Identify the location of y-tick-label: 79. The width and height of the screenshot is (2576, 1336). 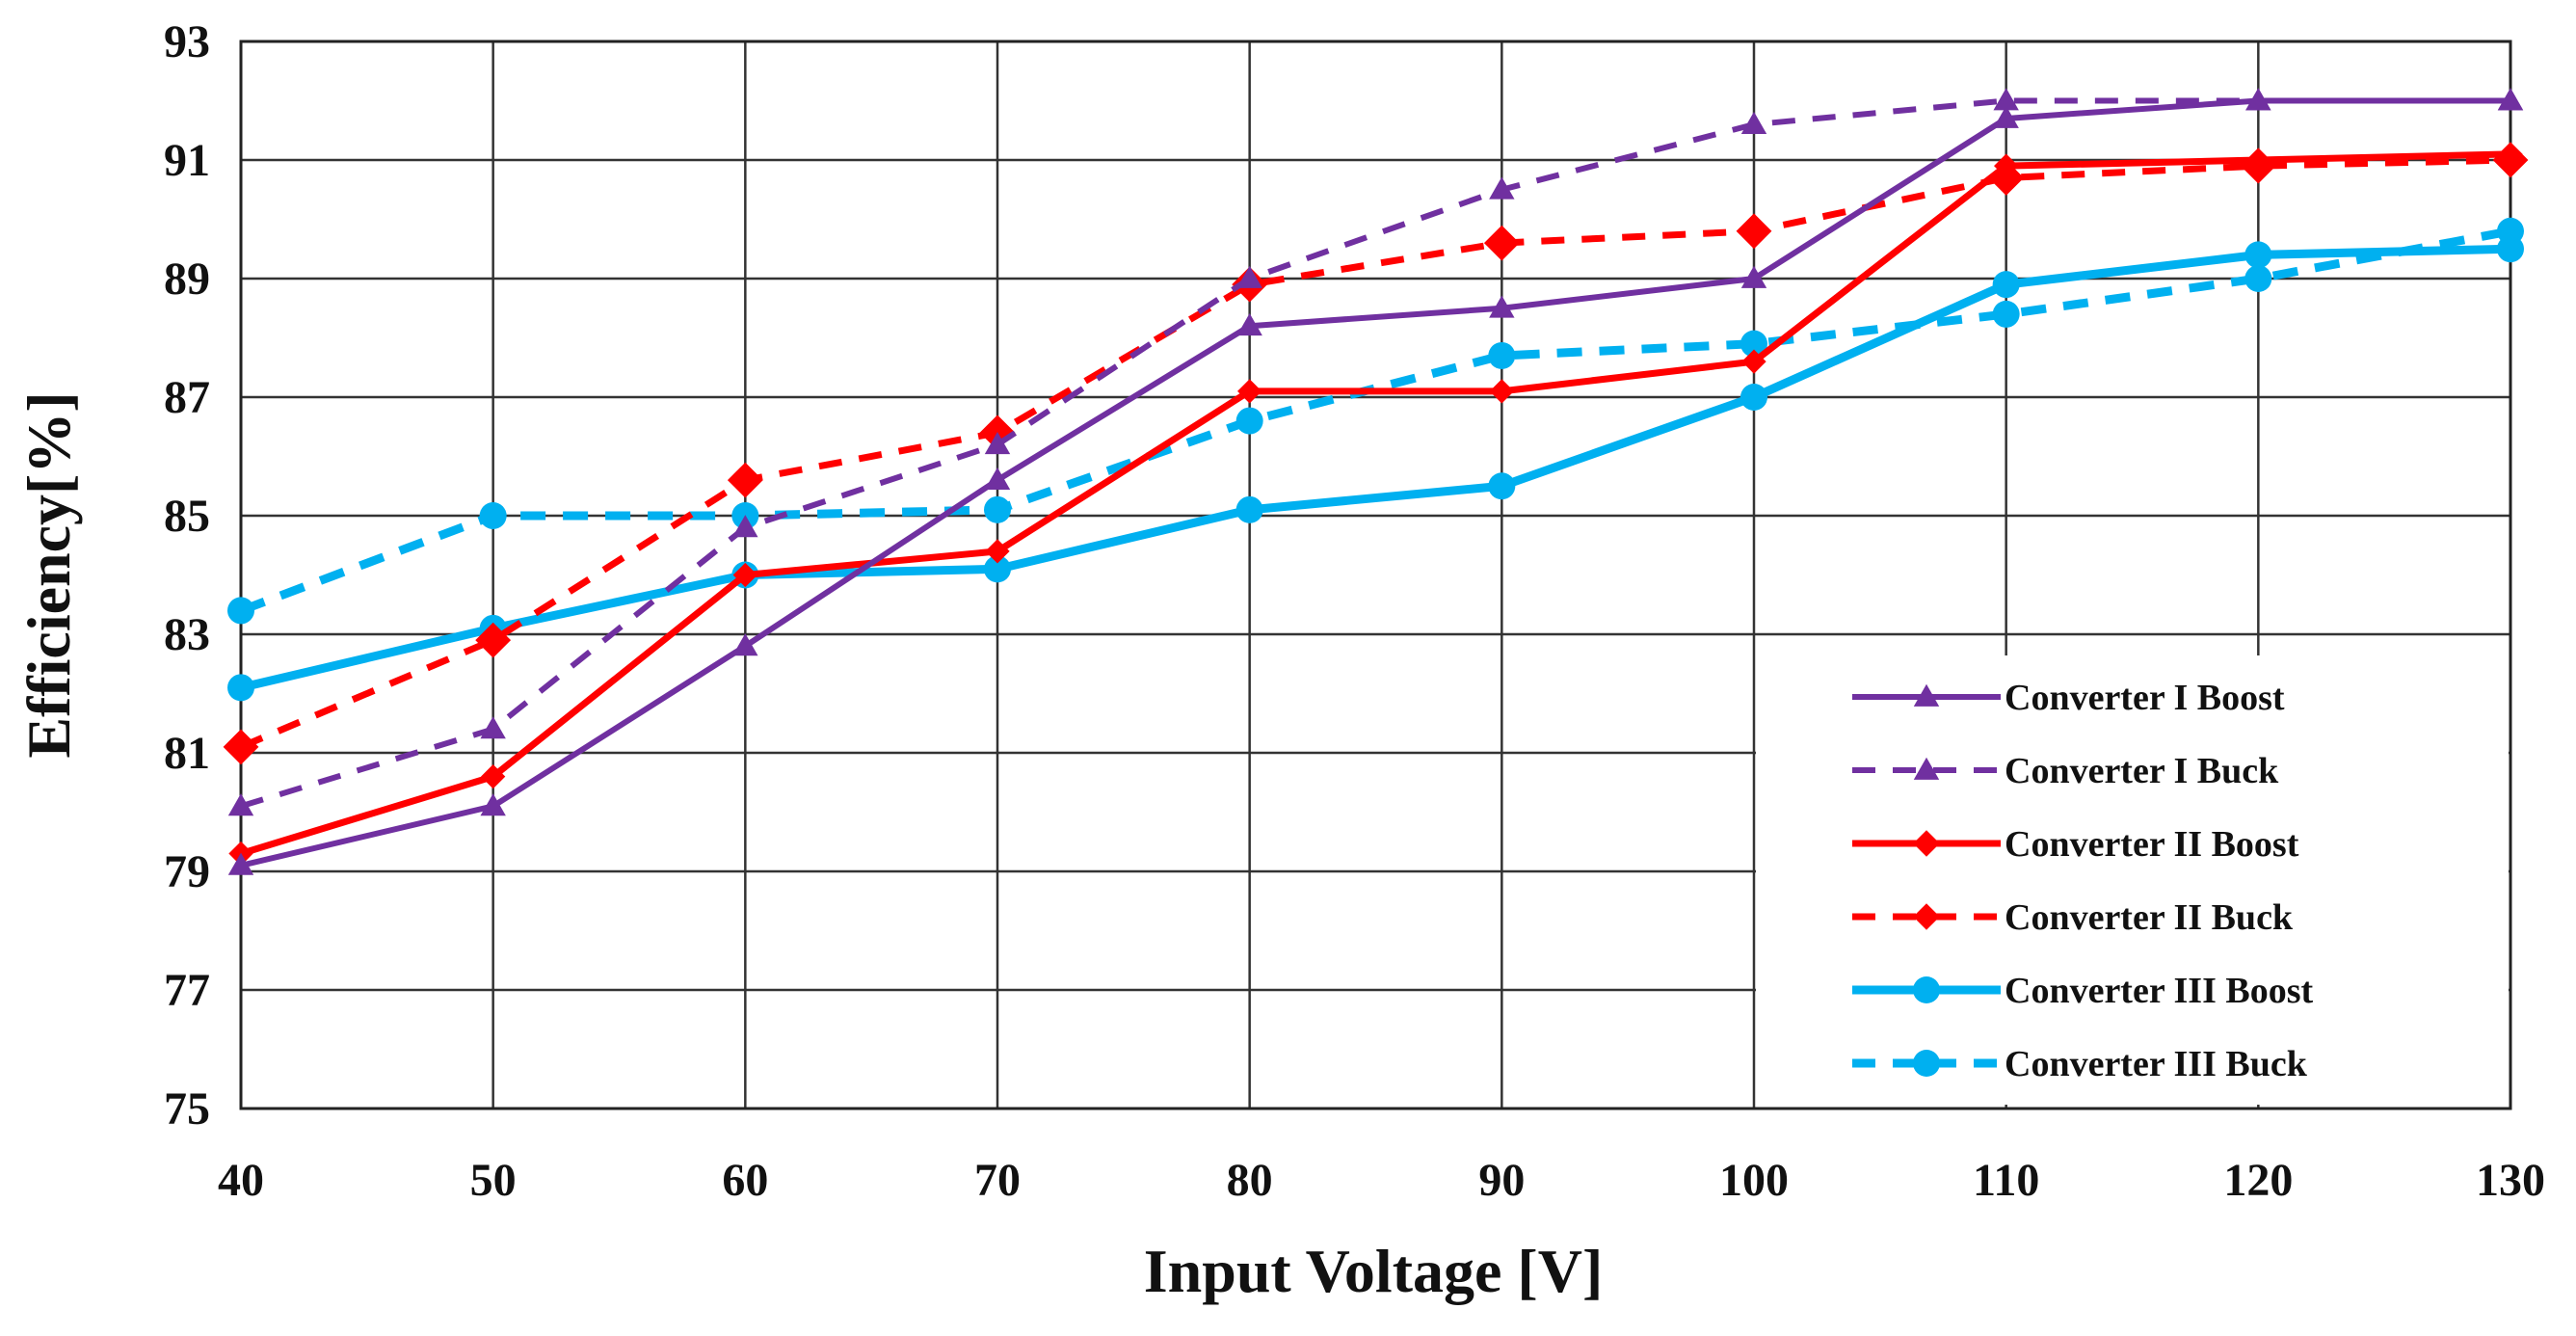
(187, 872).